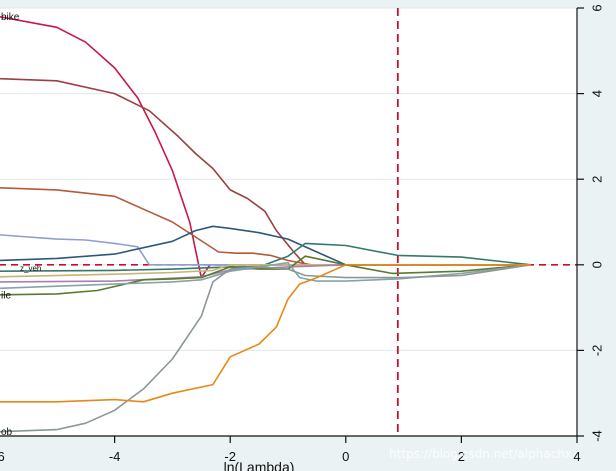 This screenshot has width=616, height=471. I want to click on x-tick-label: 0, so click(345, 456).